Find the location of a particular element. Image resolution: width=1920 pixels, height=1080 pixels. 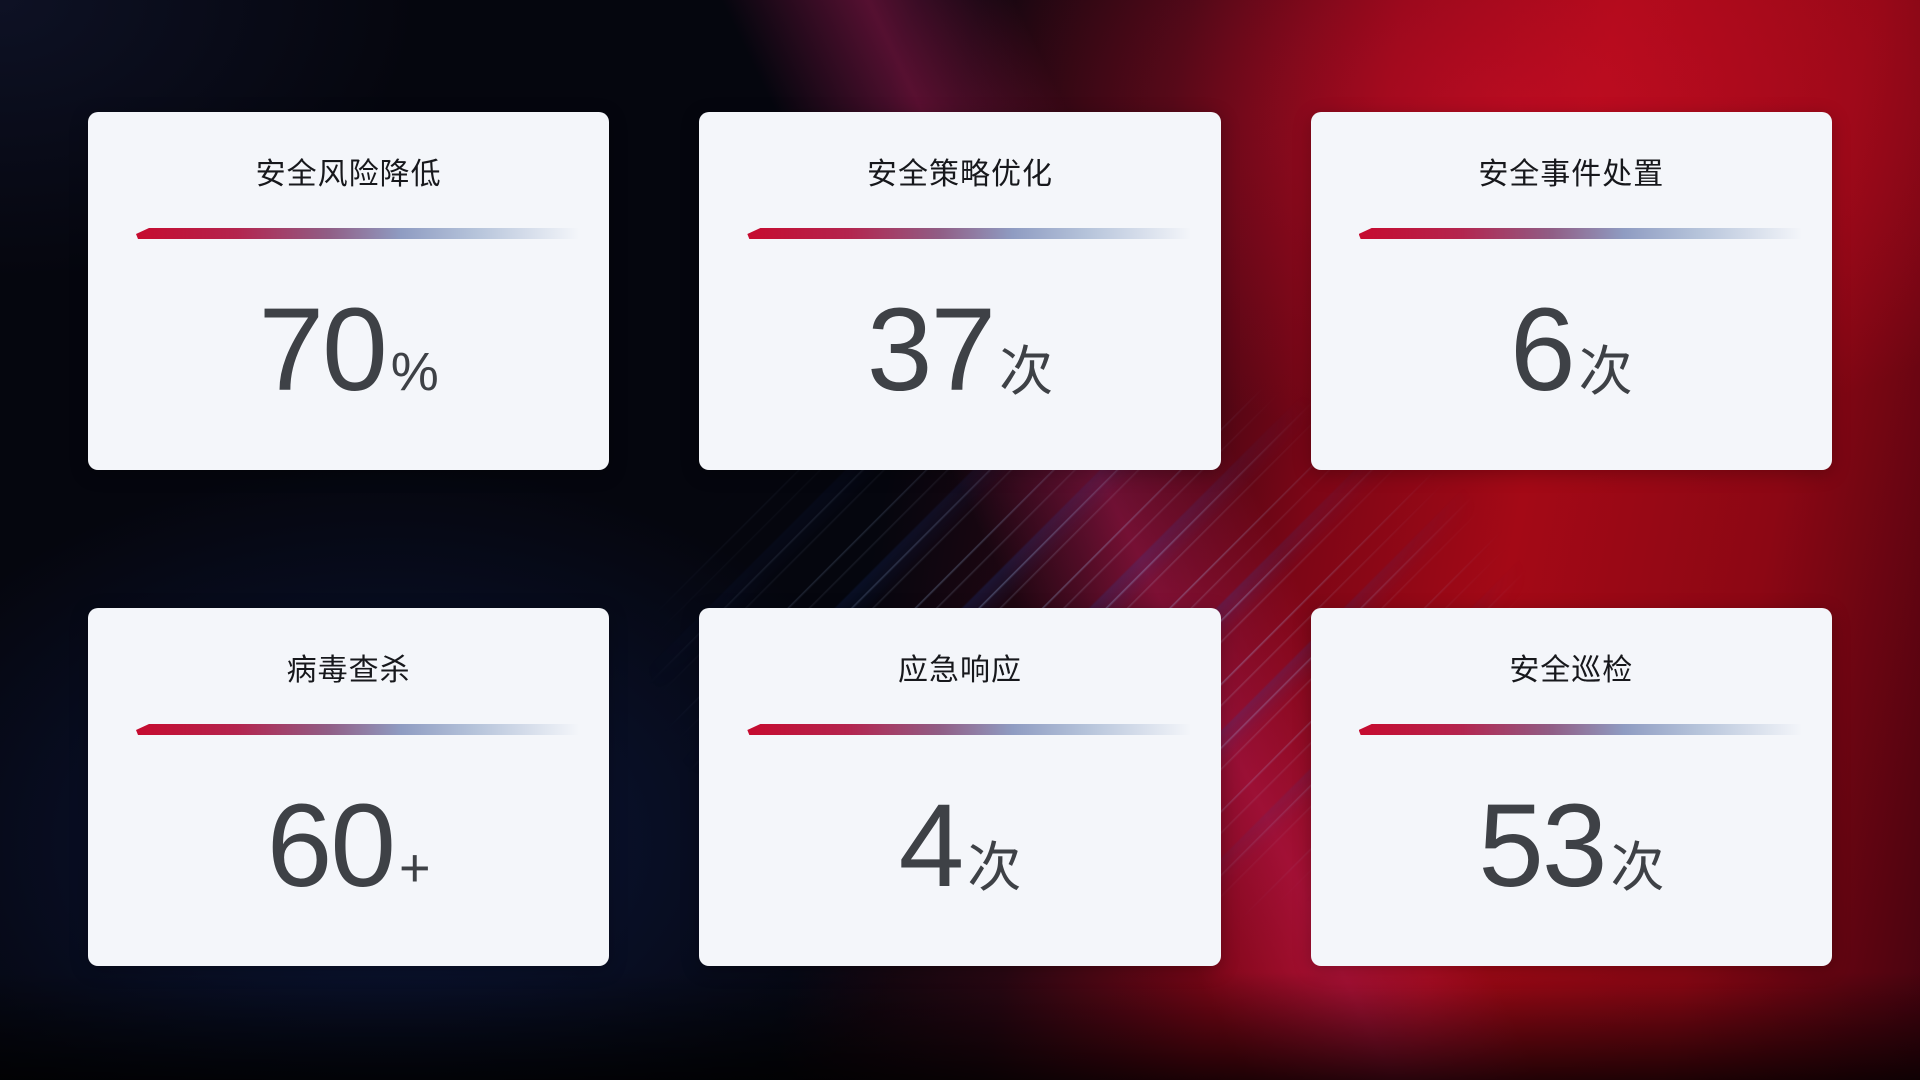

stat-card-security-risk-reduction: 安全风险降低 70 % is located at coordinates (349, 291).